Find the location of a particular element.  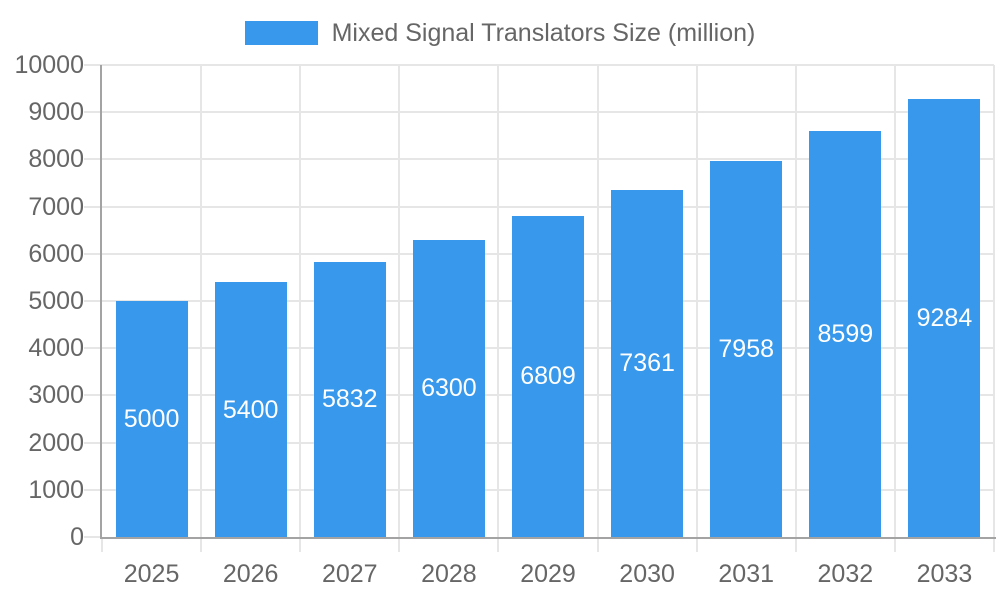

bar-value-label: 9284 is located at coordinates (944, 317).